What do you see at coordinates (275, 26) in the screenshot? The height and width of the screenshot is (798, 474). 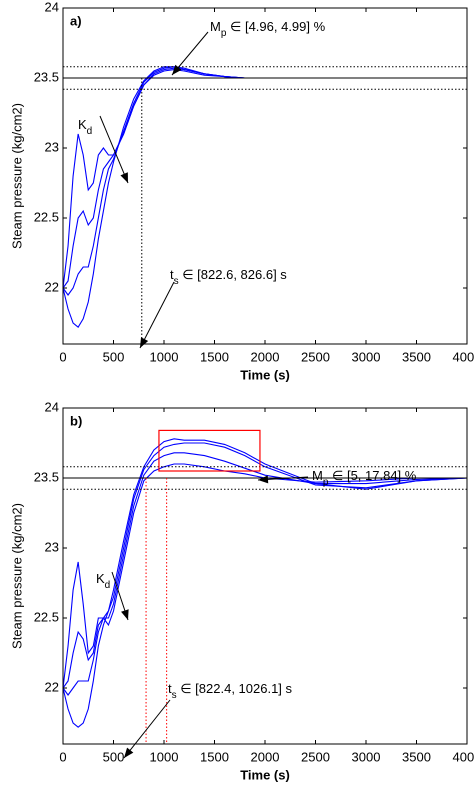 I see `annotation-part: ∈ [4.96, 4.99] %` at bounding box center [275, 26].